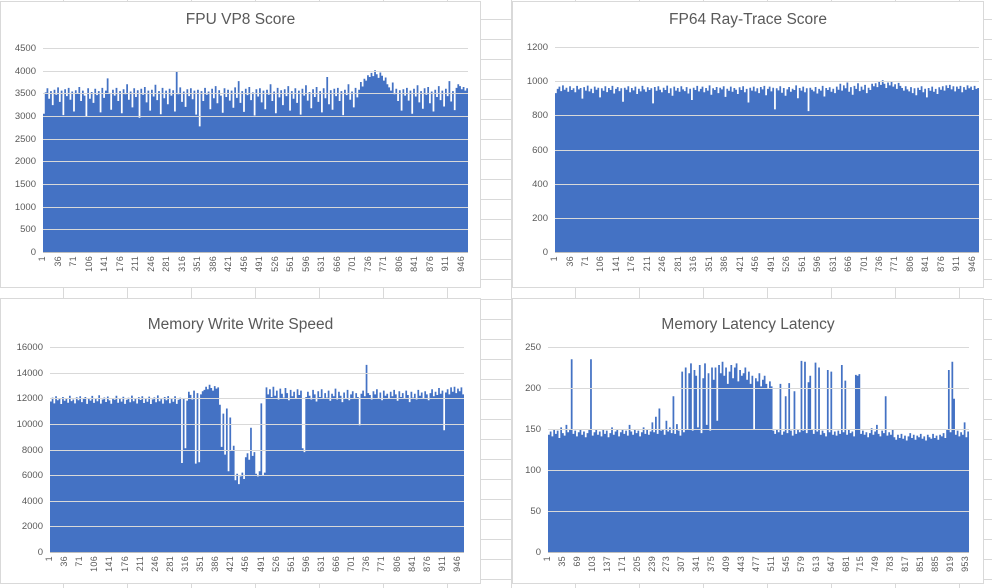 The height and width of the screenshot is (588, 992). Describe the element at coordinates (540, 115) in the screenshot. I see `y-axis-tick-label: 800` at that location.